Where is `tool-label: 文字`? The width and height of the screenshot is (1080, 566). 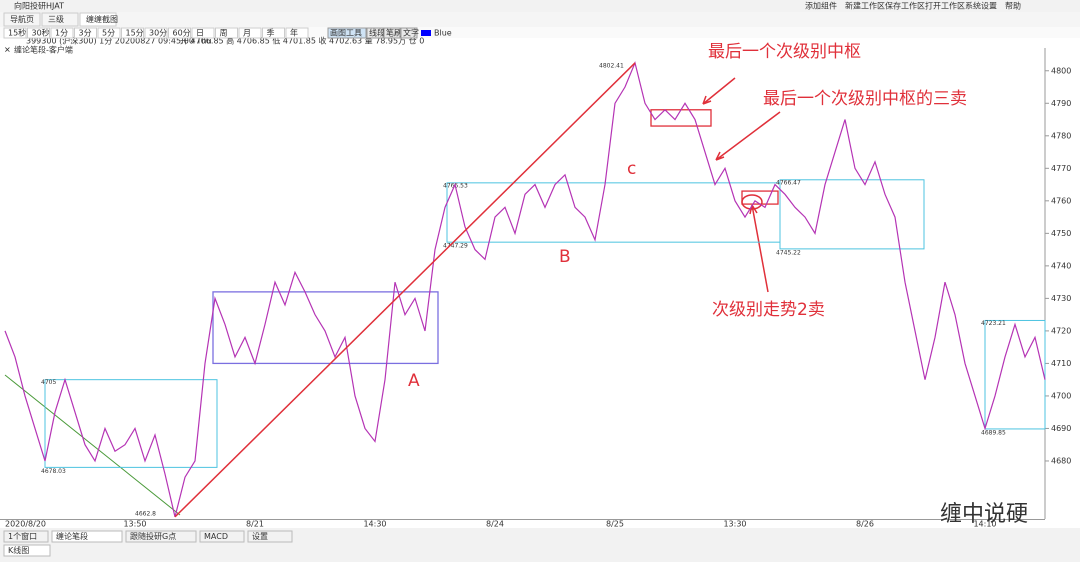
tool-label: 文字 is located at coordinates (411, 33).